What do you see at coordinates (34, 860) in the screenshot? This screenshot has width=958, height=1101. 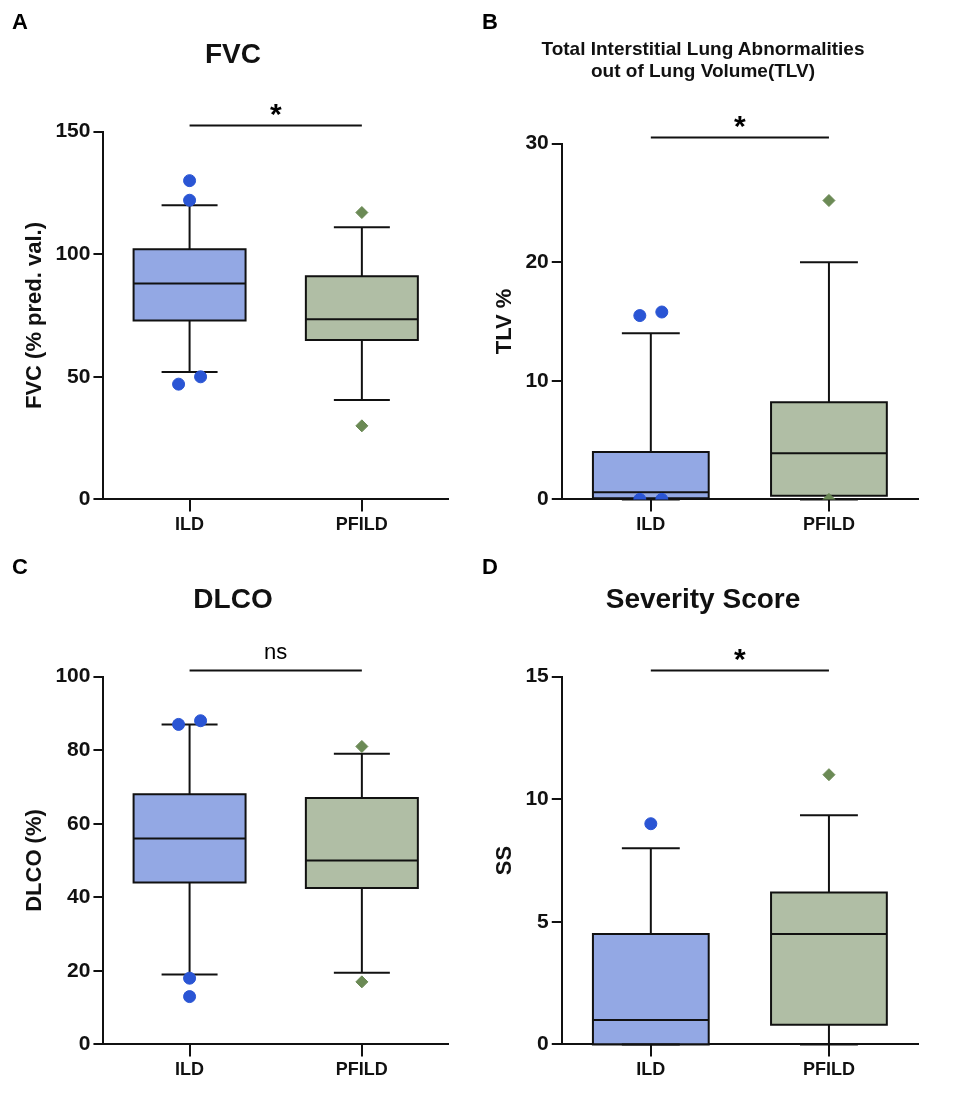 I see `y-axis-title: DLCO (%)` at bounding box center [34, 860].